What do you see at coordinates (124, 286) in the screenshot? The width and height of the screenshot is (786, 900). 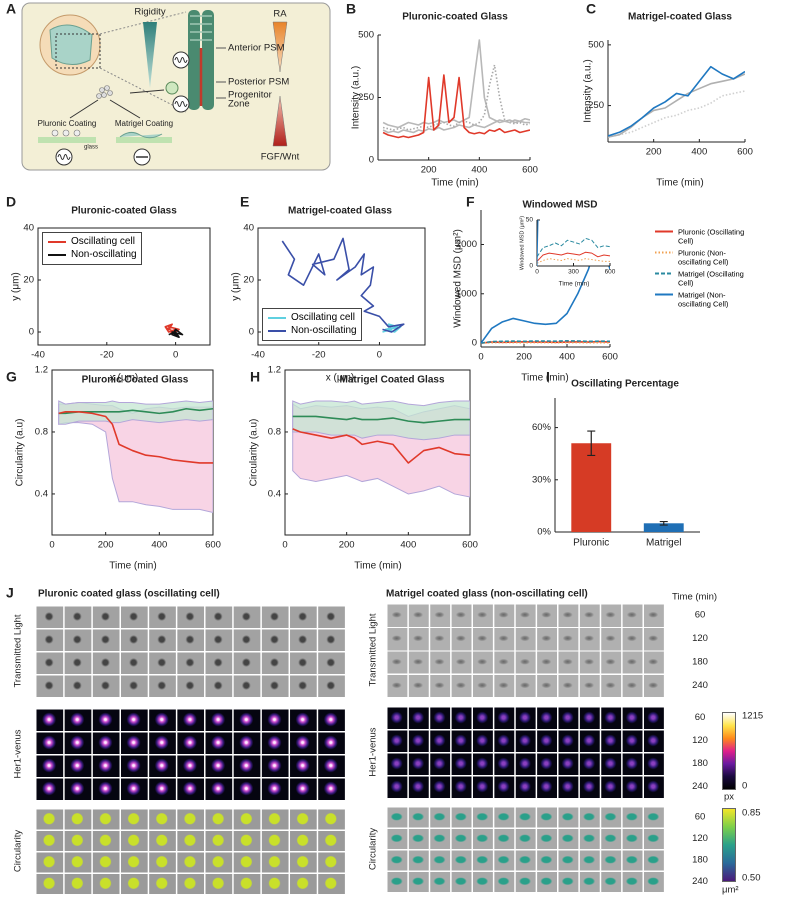 I see `plot-frame` at bounding box center [124, 286].